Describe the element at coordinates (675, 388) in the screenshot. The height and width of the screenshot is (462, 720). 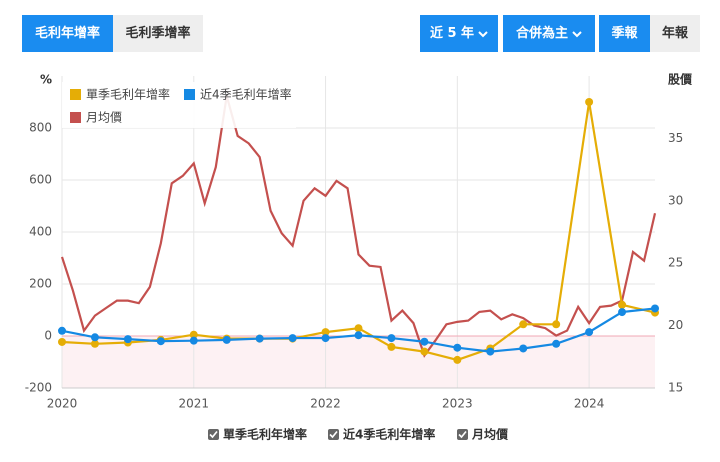
I see `y2-tick-label: 15` at that location.